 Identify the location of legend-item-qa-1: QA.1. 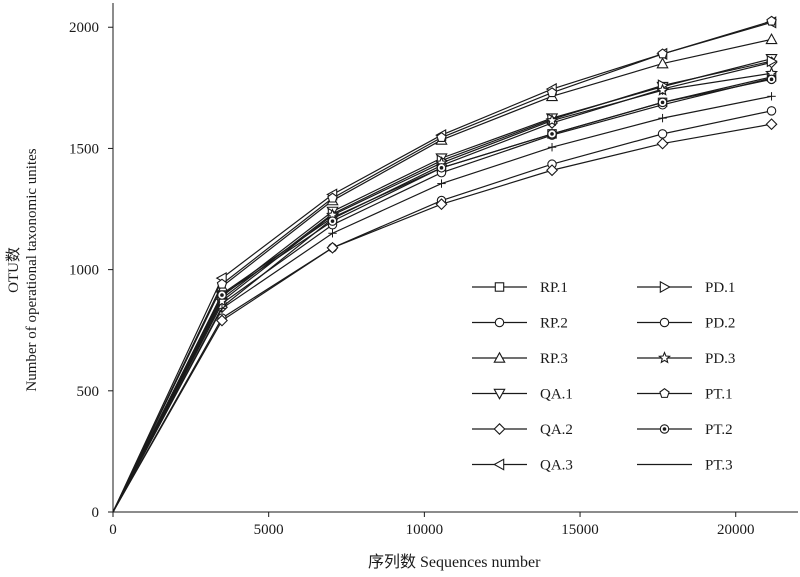
(522, 395).